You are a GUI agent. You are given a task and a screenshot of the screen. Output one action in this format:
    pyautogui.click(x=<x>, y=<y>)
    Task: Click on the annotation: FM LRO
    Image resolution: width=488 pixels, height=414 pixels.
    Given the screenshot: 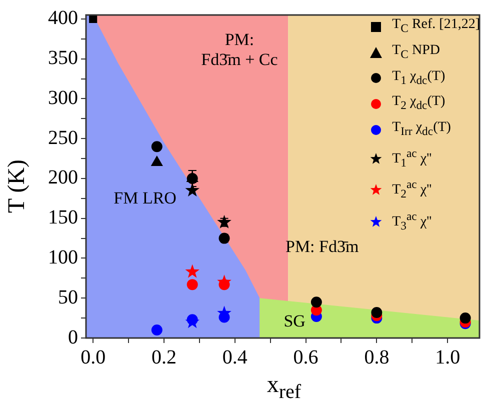 What is the action you would take?
    pyautogui.click(x=145, y=198)
    